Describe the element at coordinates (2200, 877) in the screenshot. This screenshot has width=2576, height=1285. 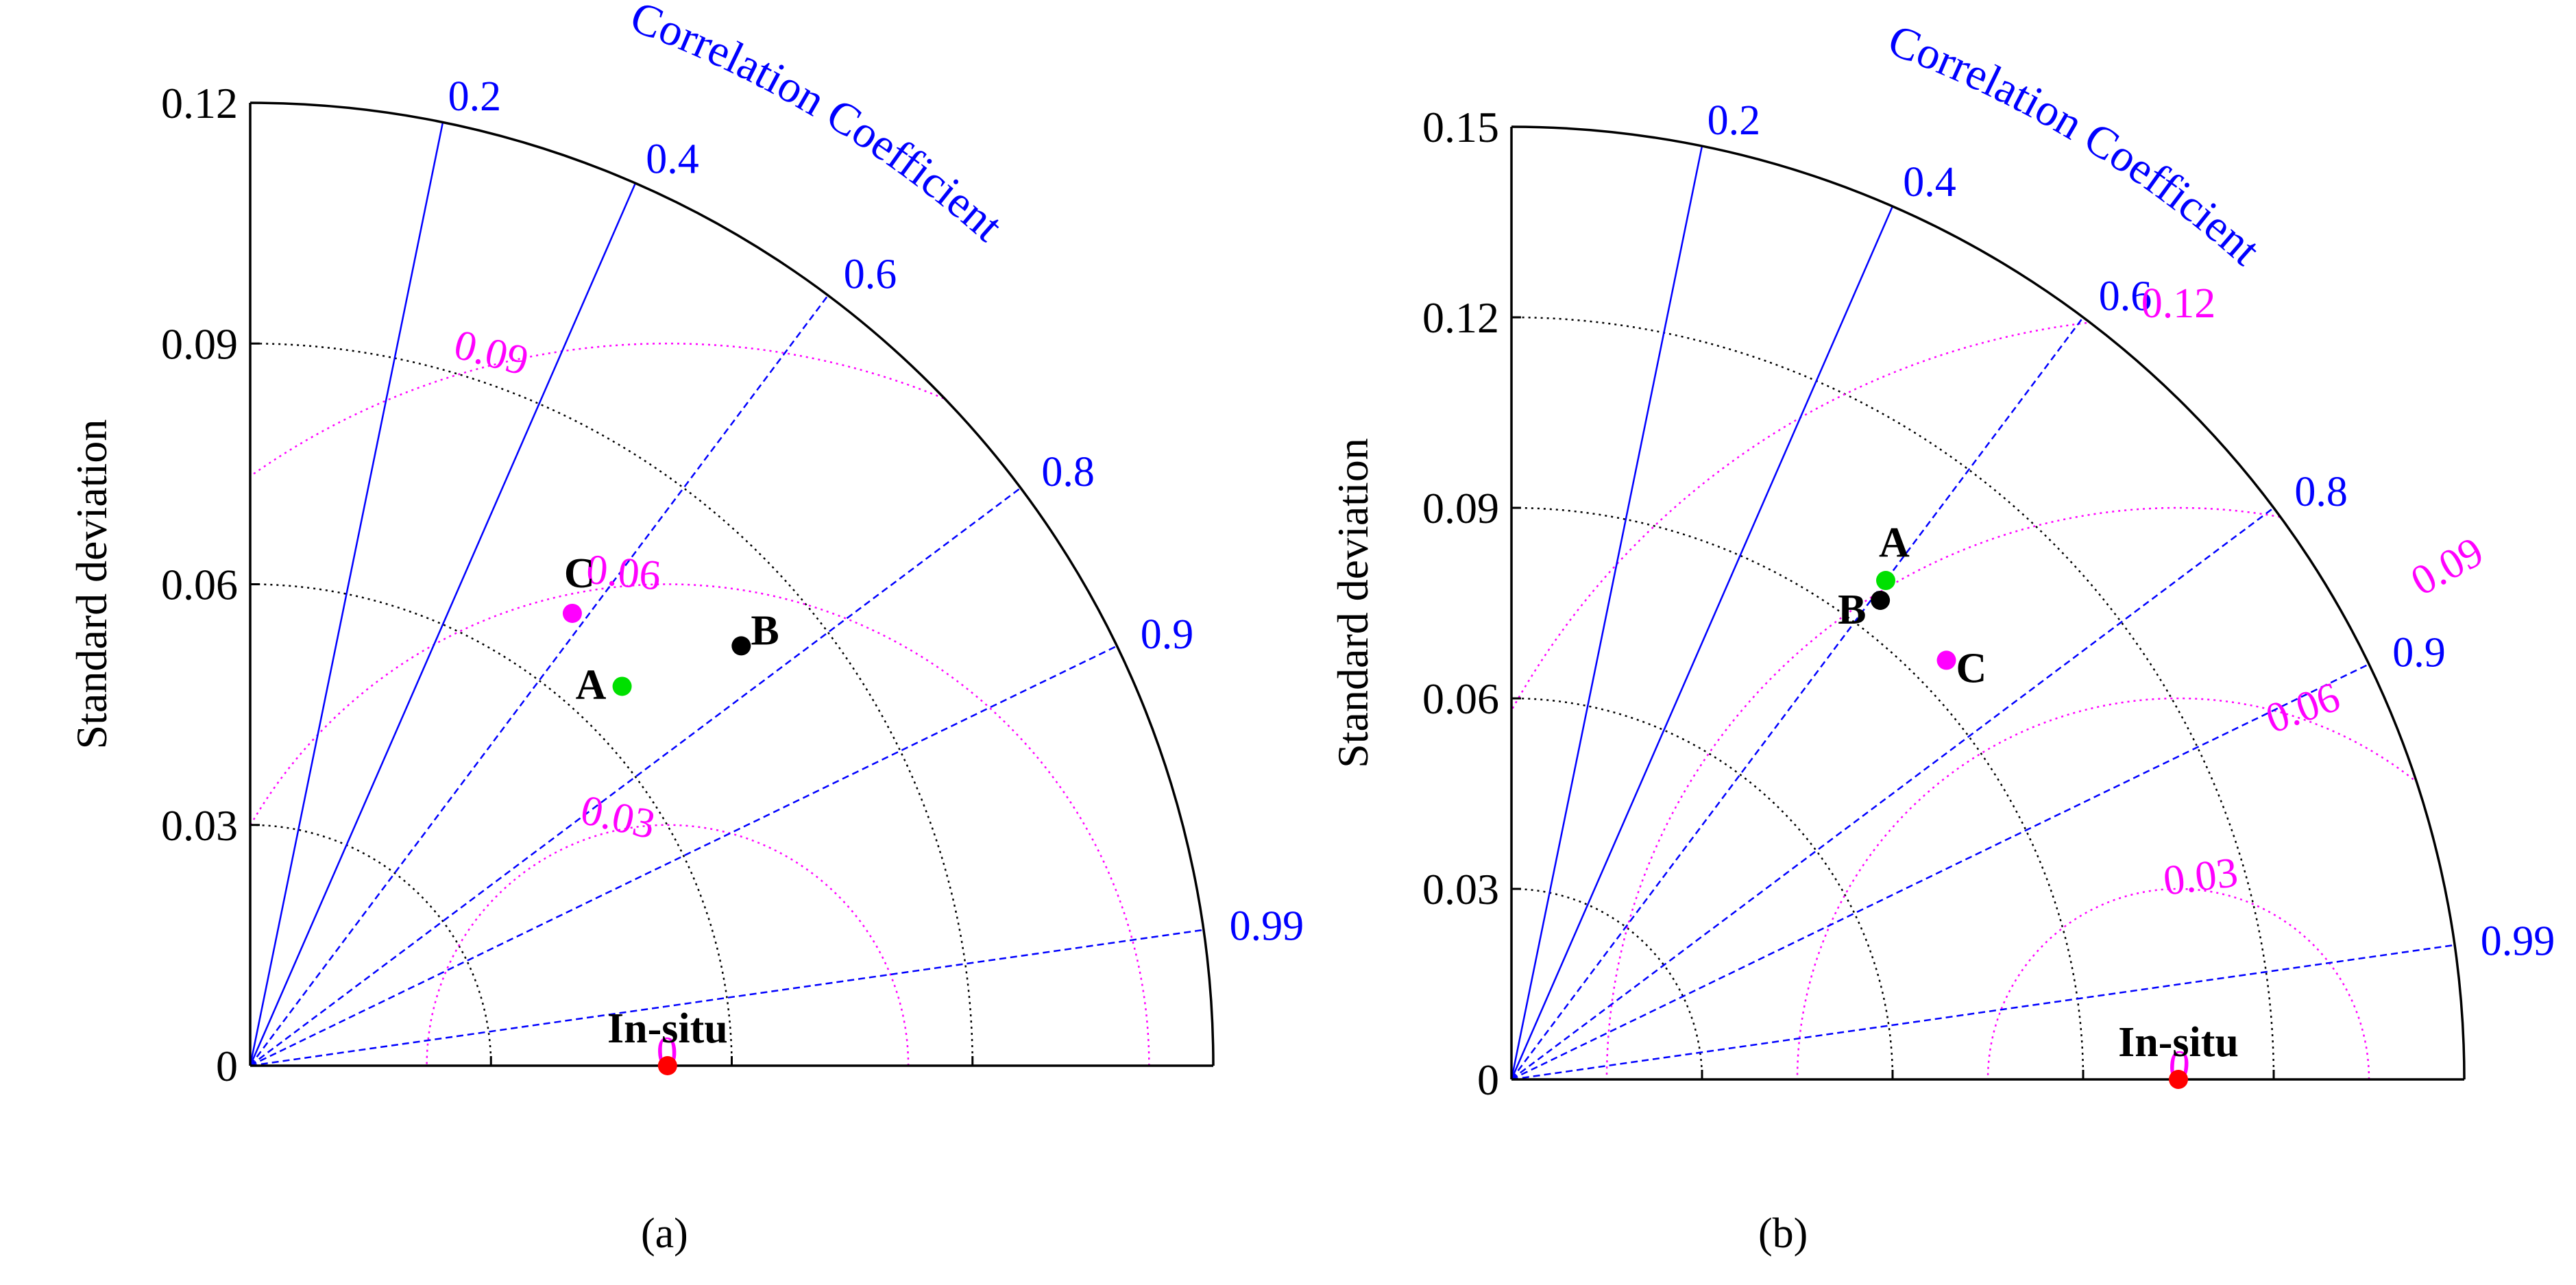
I see `rms-tick-label: 0.03` at that location.